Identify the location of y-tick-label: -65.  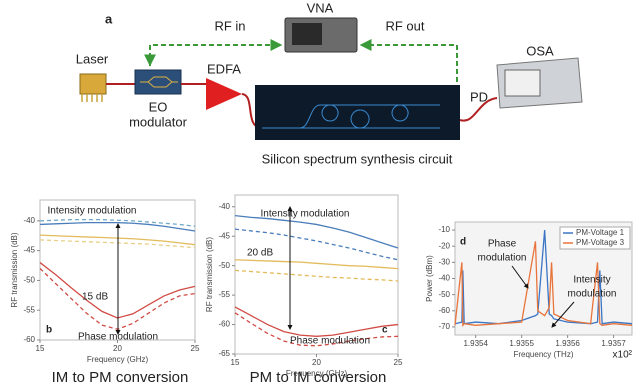
(224, 353).